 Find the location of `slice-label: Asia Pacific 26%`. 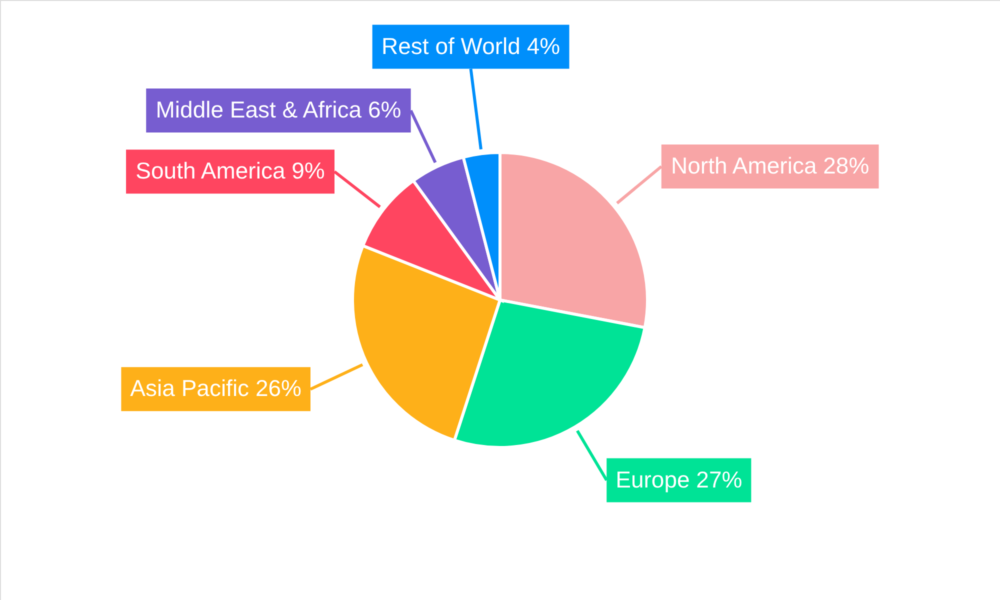

slice-label: Asia Pacific 26% is located at coordinates (216, 388).